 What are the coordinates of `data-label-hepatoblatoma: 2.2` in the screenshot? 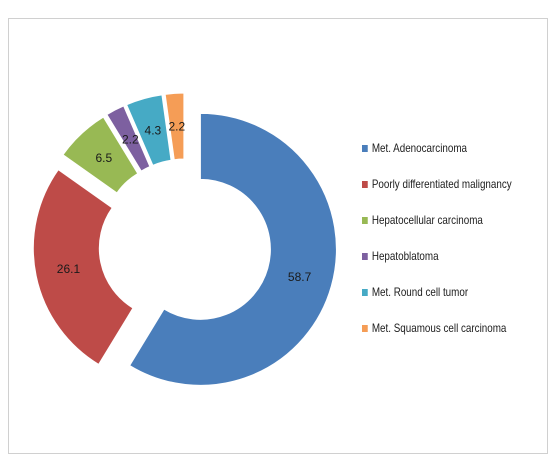 It's located at (130, 139).